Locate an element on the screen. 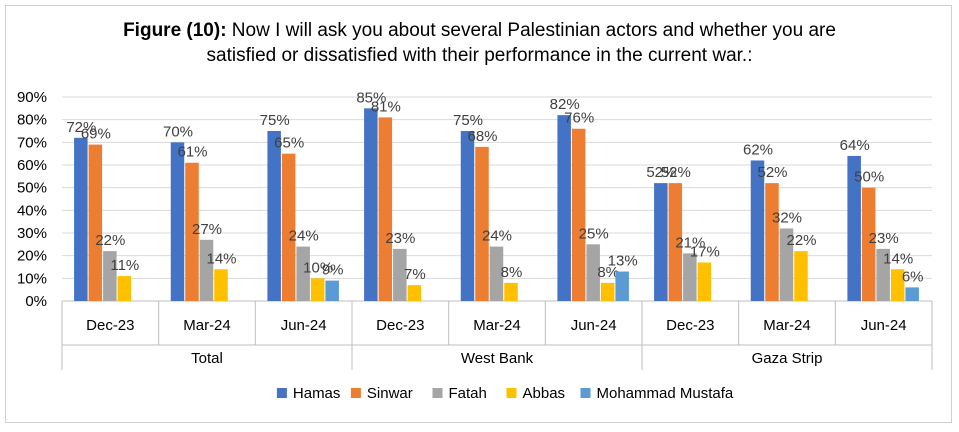 The width and height of the screenshot is (959, 432). data-label: 75% is located at coordinates (468, 120).